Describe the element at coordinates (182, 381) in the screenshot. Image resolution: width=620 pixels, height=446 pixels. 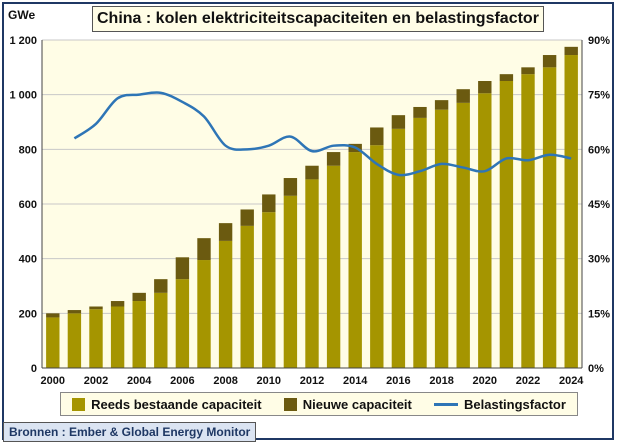
I see `x-tick-label: 2006` at that location.